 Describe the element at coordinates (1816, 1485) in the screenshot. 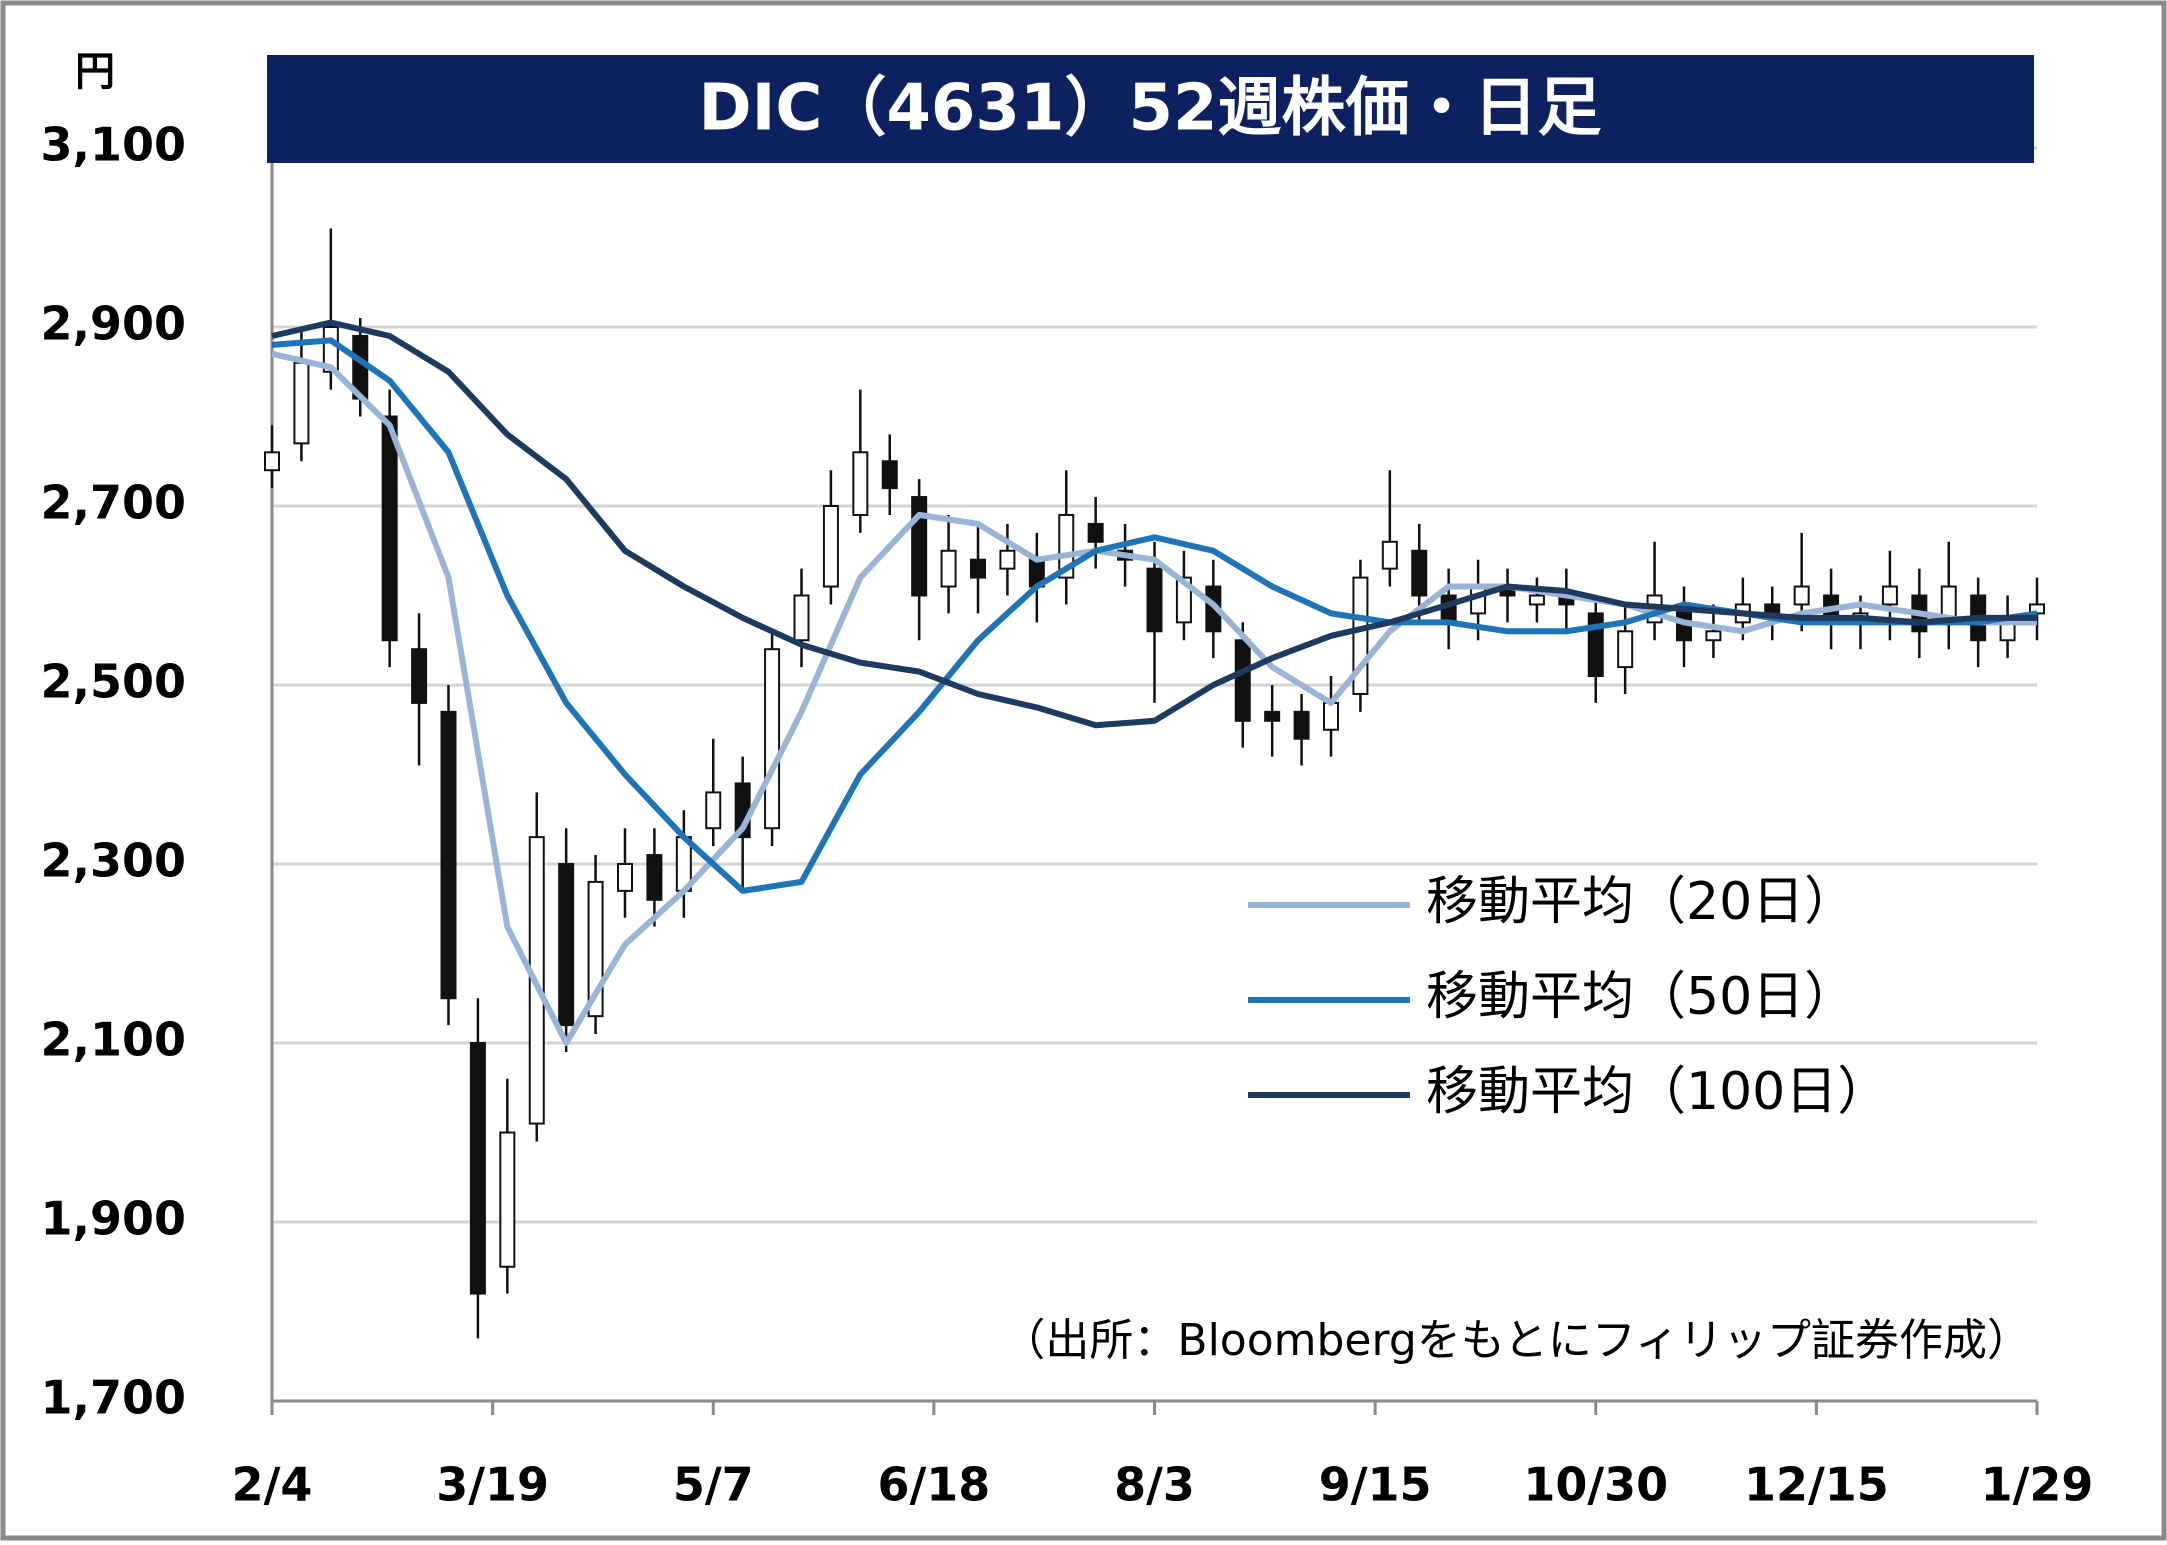

I see `x-tick-label: 12/15` at that location.